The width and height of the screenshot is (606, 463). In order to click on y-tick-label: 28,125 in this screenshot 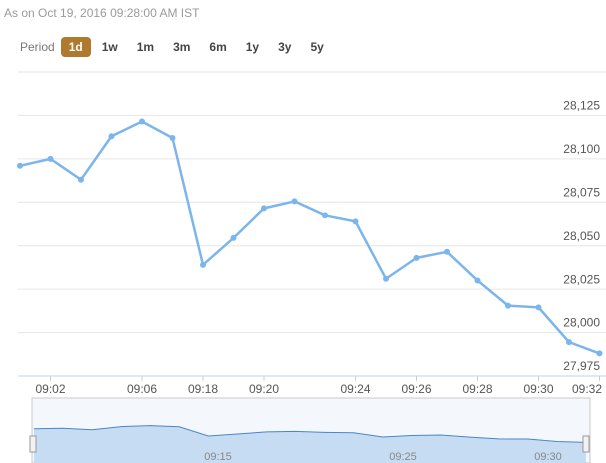, I will do `click(581, 106)`.